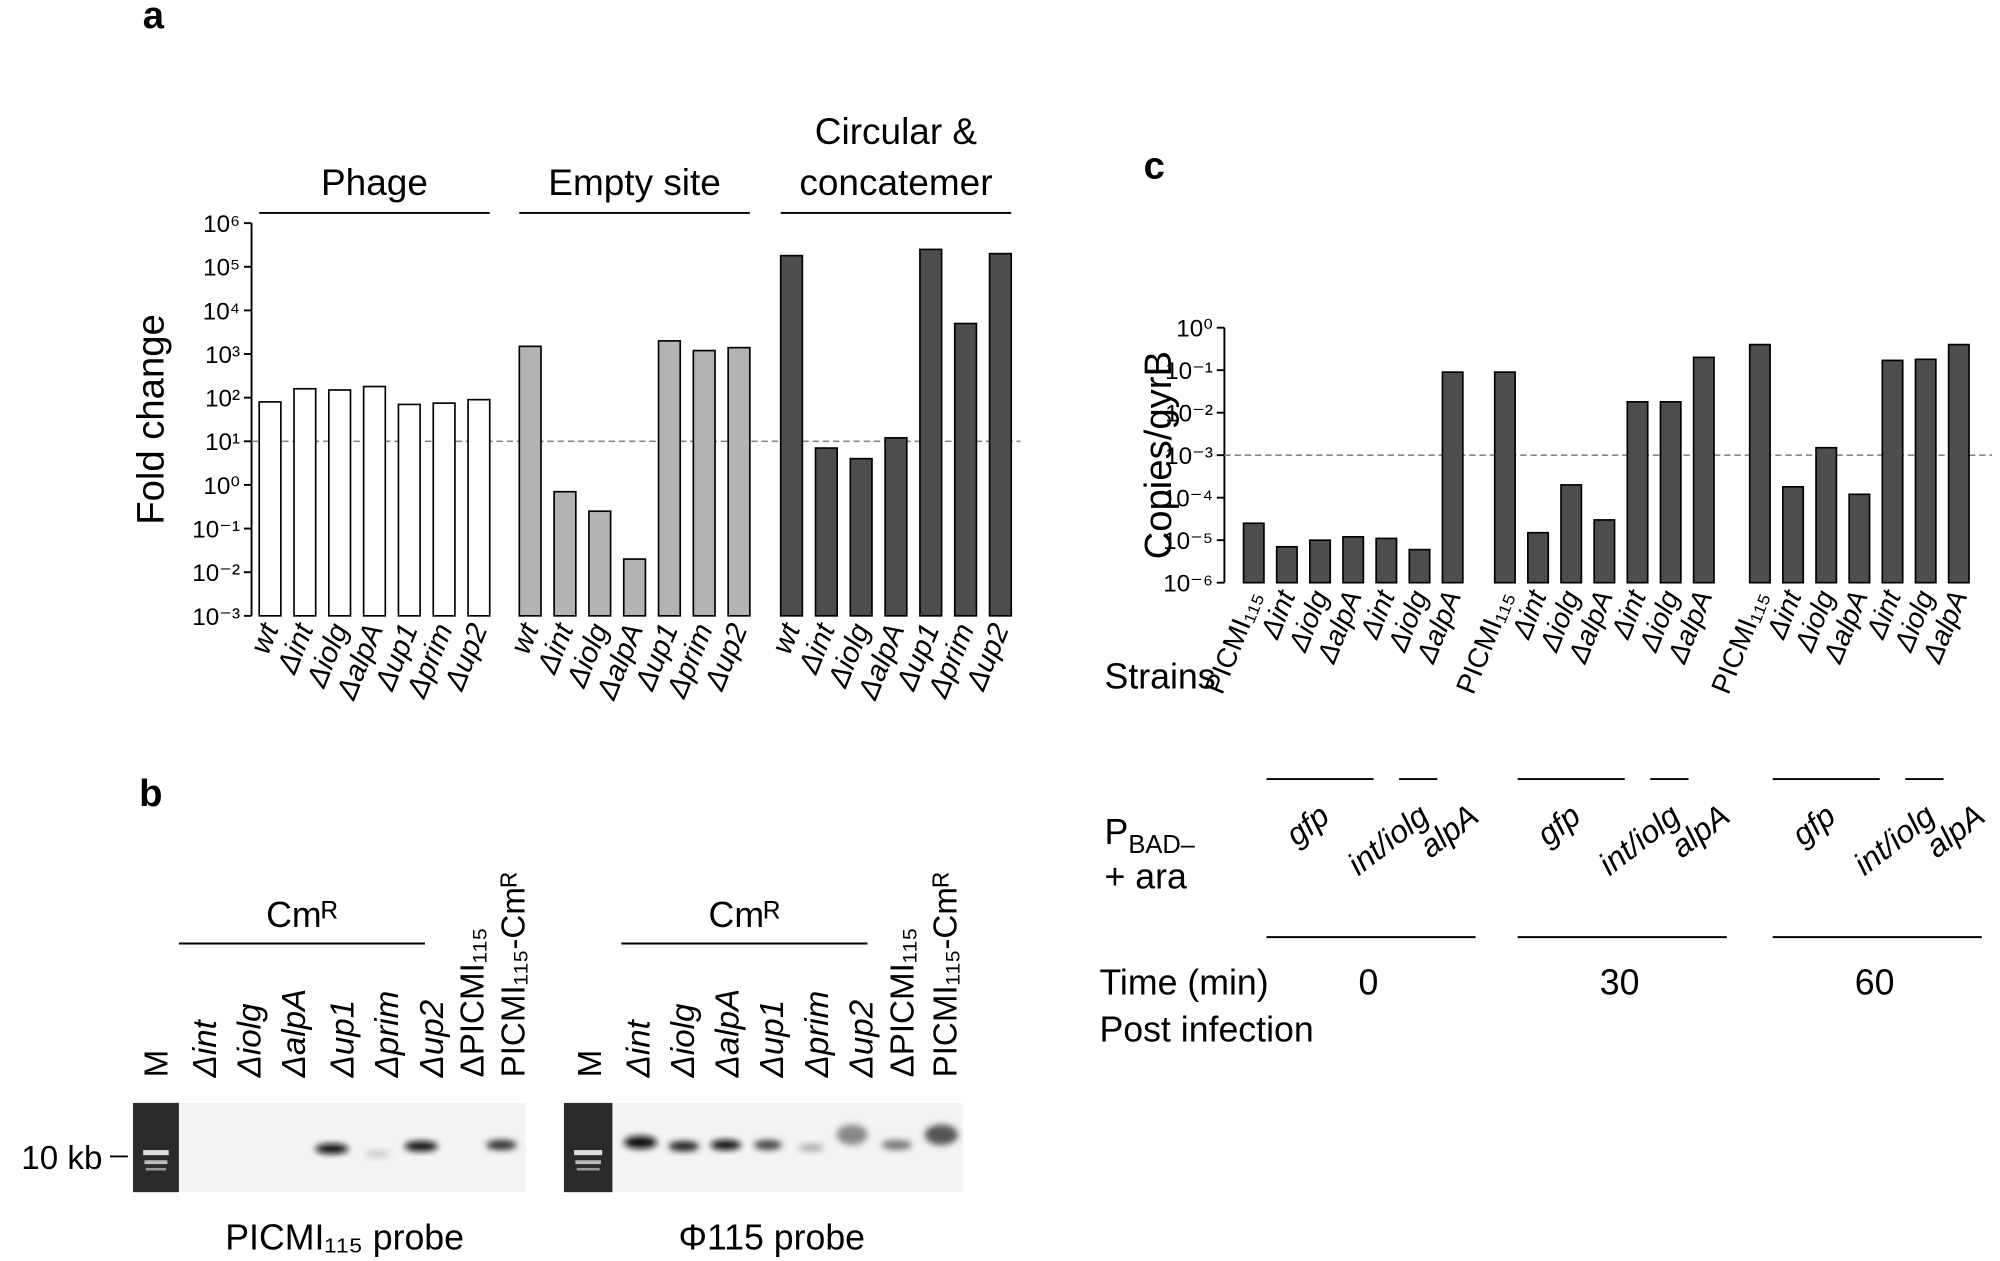 This screenshot has height=1261, width=2000. I want to click on row-label: PBAD–, so click(1150, 835).